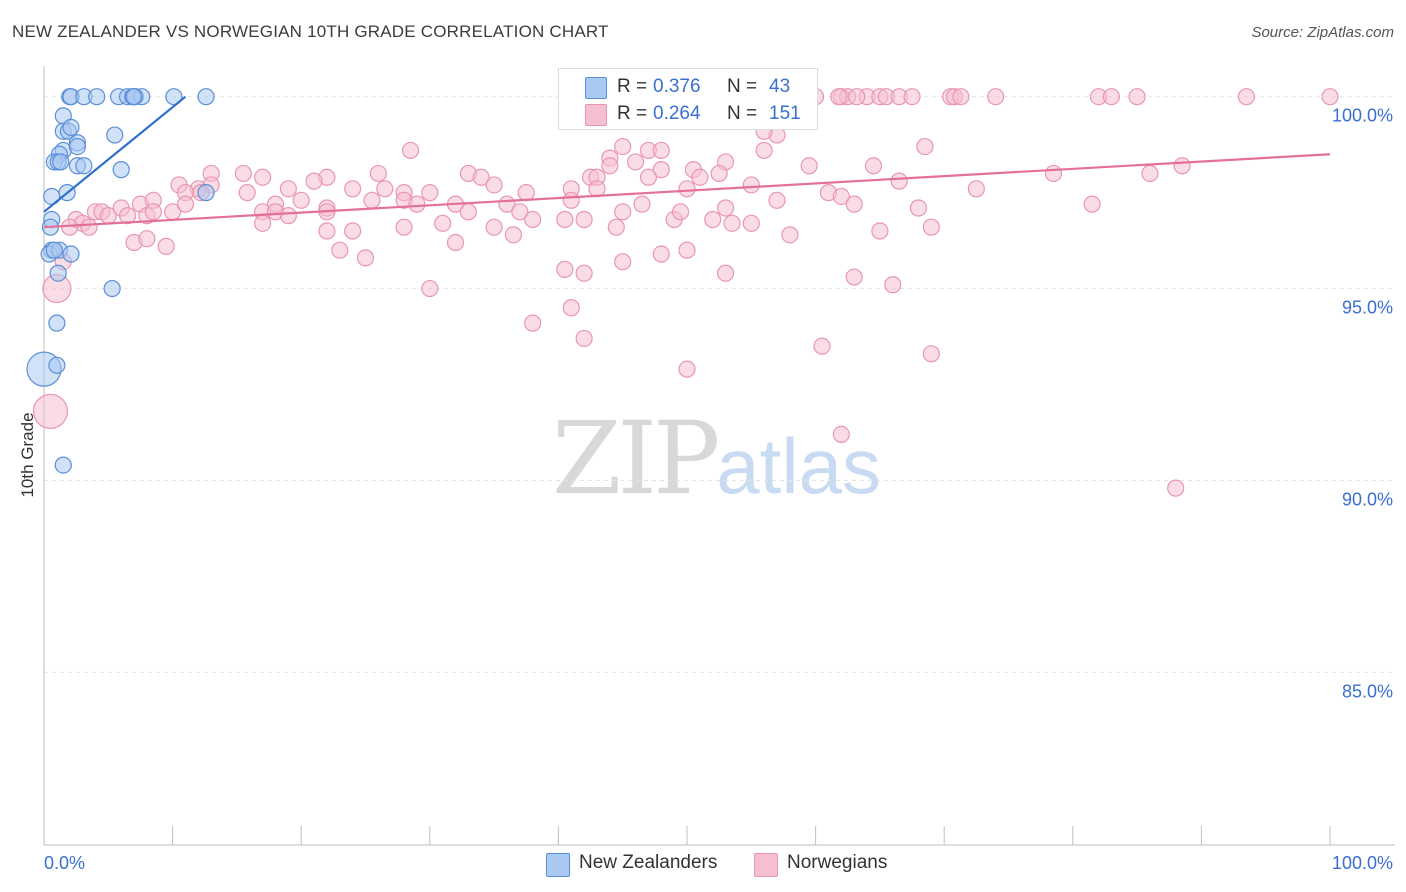 The width and height of the screenshot is (1406, 892). What do you see at coordinates (785, 113) in the screenshot?
I see `legend-n-value: 151` at bounding box center [785, 113].